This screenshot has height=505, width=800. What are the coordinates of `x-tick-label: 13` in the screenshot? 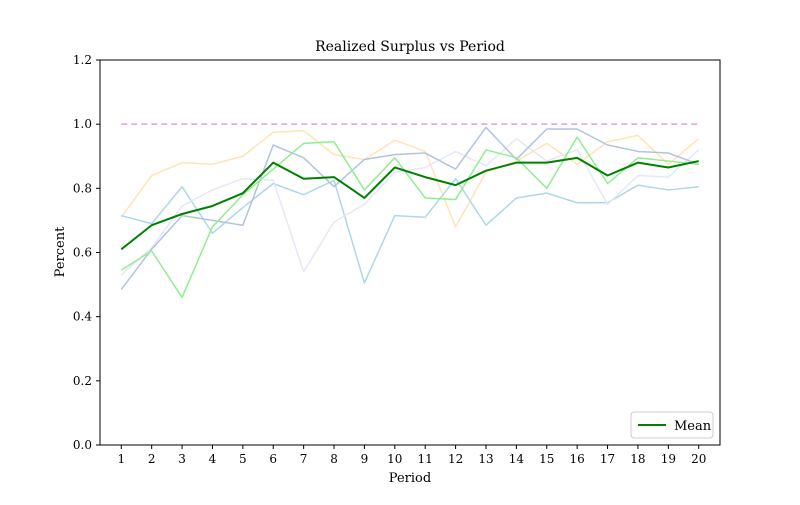 It's located at (485, 459).